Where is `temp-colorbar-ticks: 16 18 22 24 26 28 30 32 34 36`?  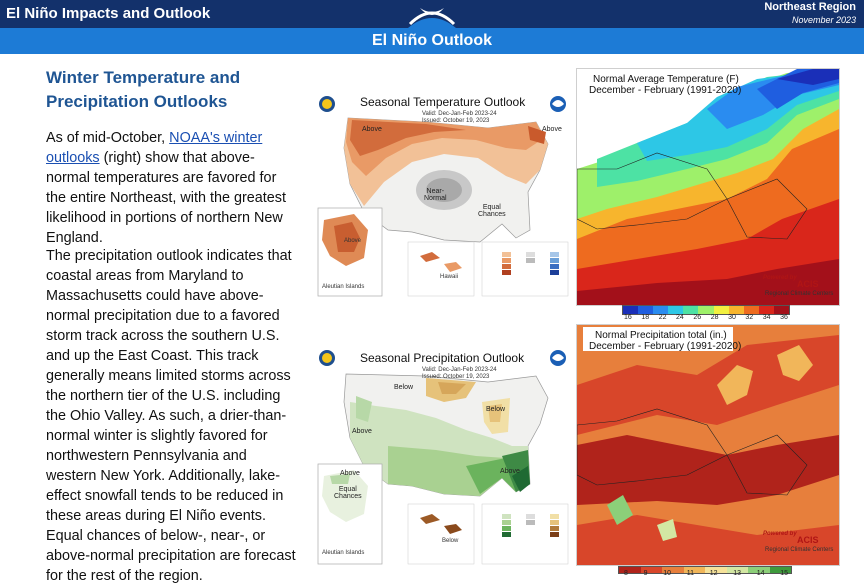 temp-colorbar-ticks: 16 18 22 24 26 28 30 32 34 36 is located at coordinates (706, 317).